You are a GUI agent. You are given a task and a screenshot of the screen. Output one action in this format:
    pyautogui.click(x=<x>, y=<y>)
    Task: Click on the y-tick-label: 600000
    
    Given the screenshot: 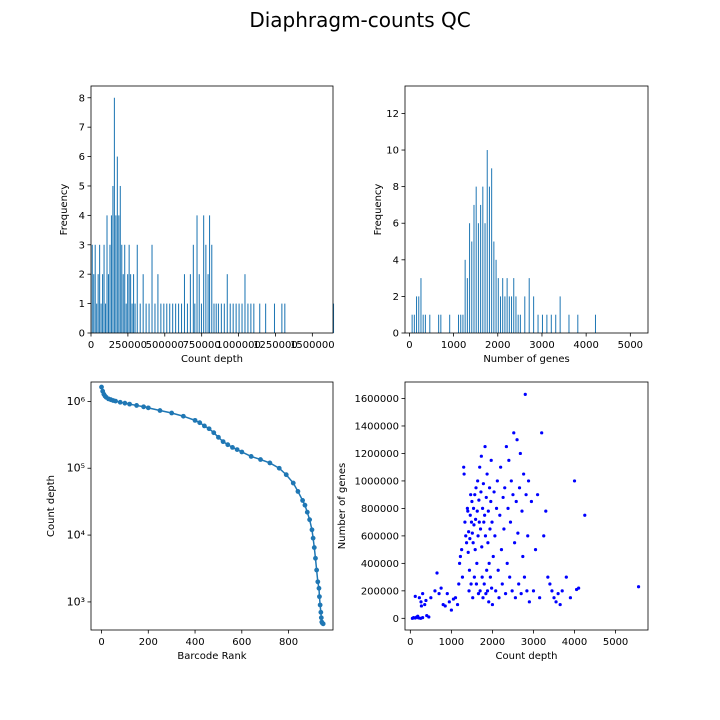 What is the action you would take?
    pyautogui.click(x=380, y=536)
    